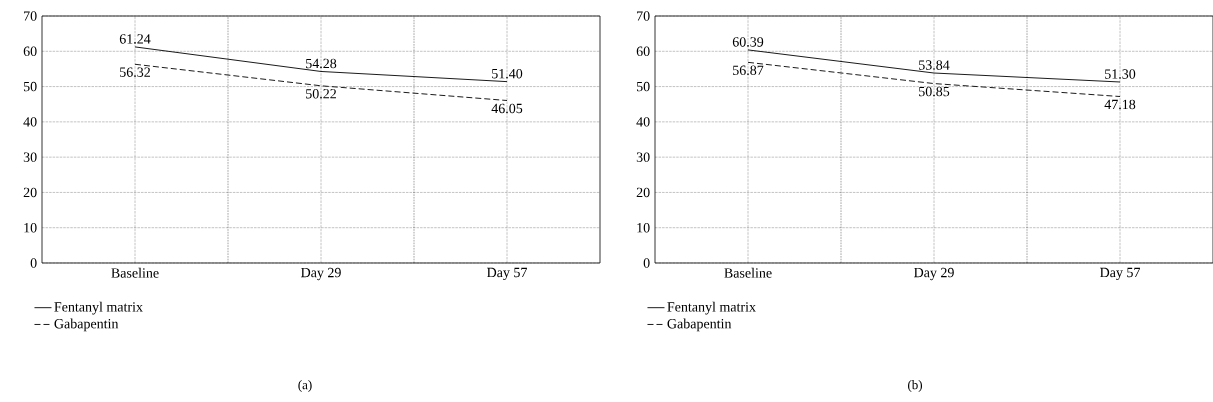 This screenshot has width=1213, height=402. What do you see at coordinates (915, 386) in the screenshot?
I see `text: (b)` at bounding box center [915, 386].